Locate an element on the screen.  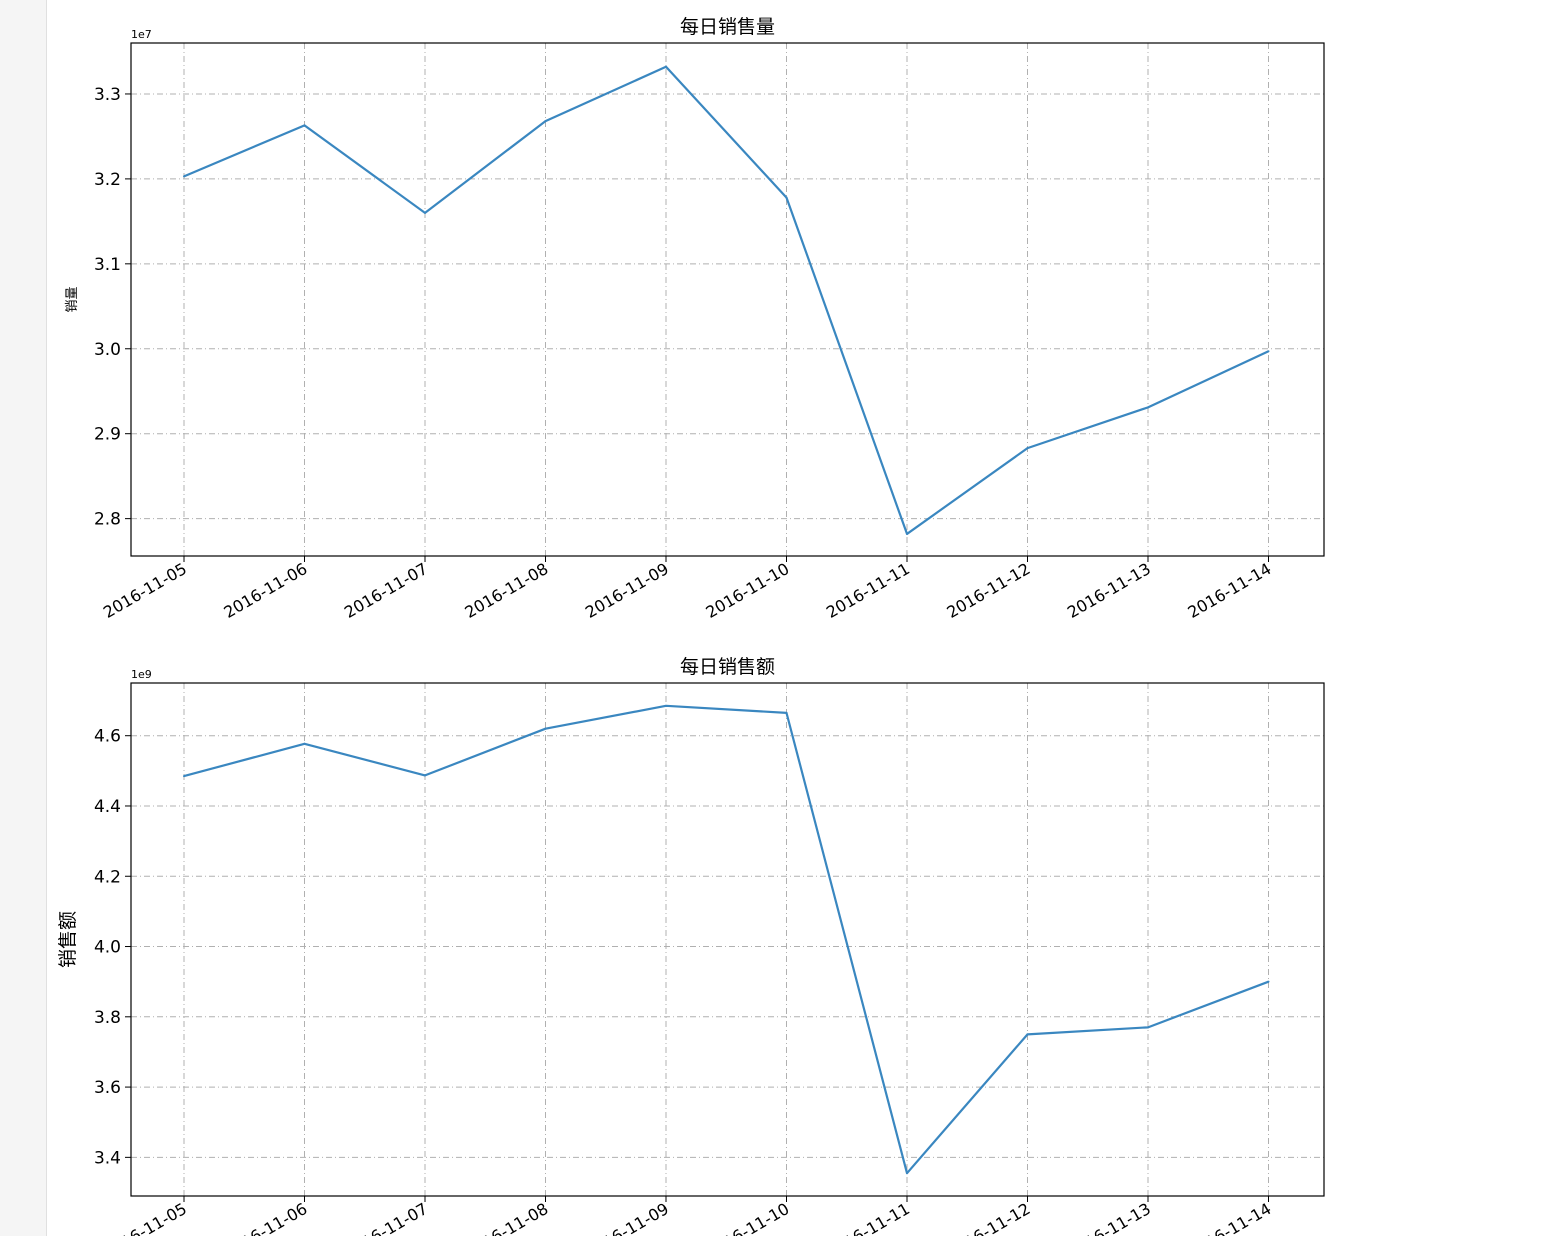
y-tick-label: 3.2 is located at coordinates (107, 180).